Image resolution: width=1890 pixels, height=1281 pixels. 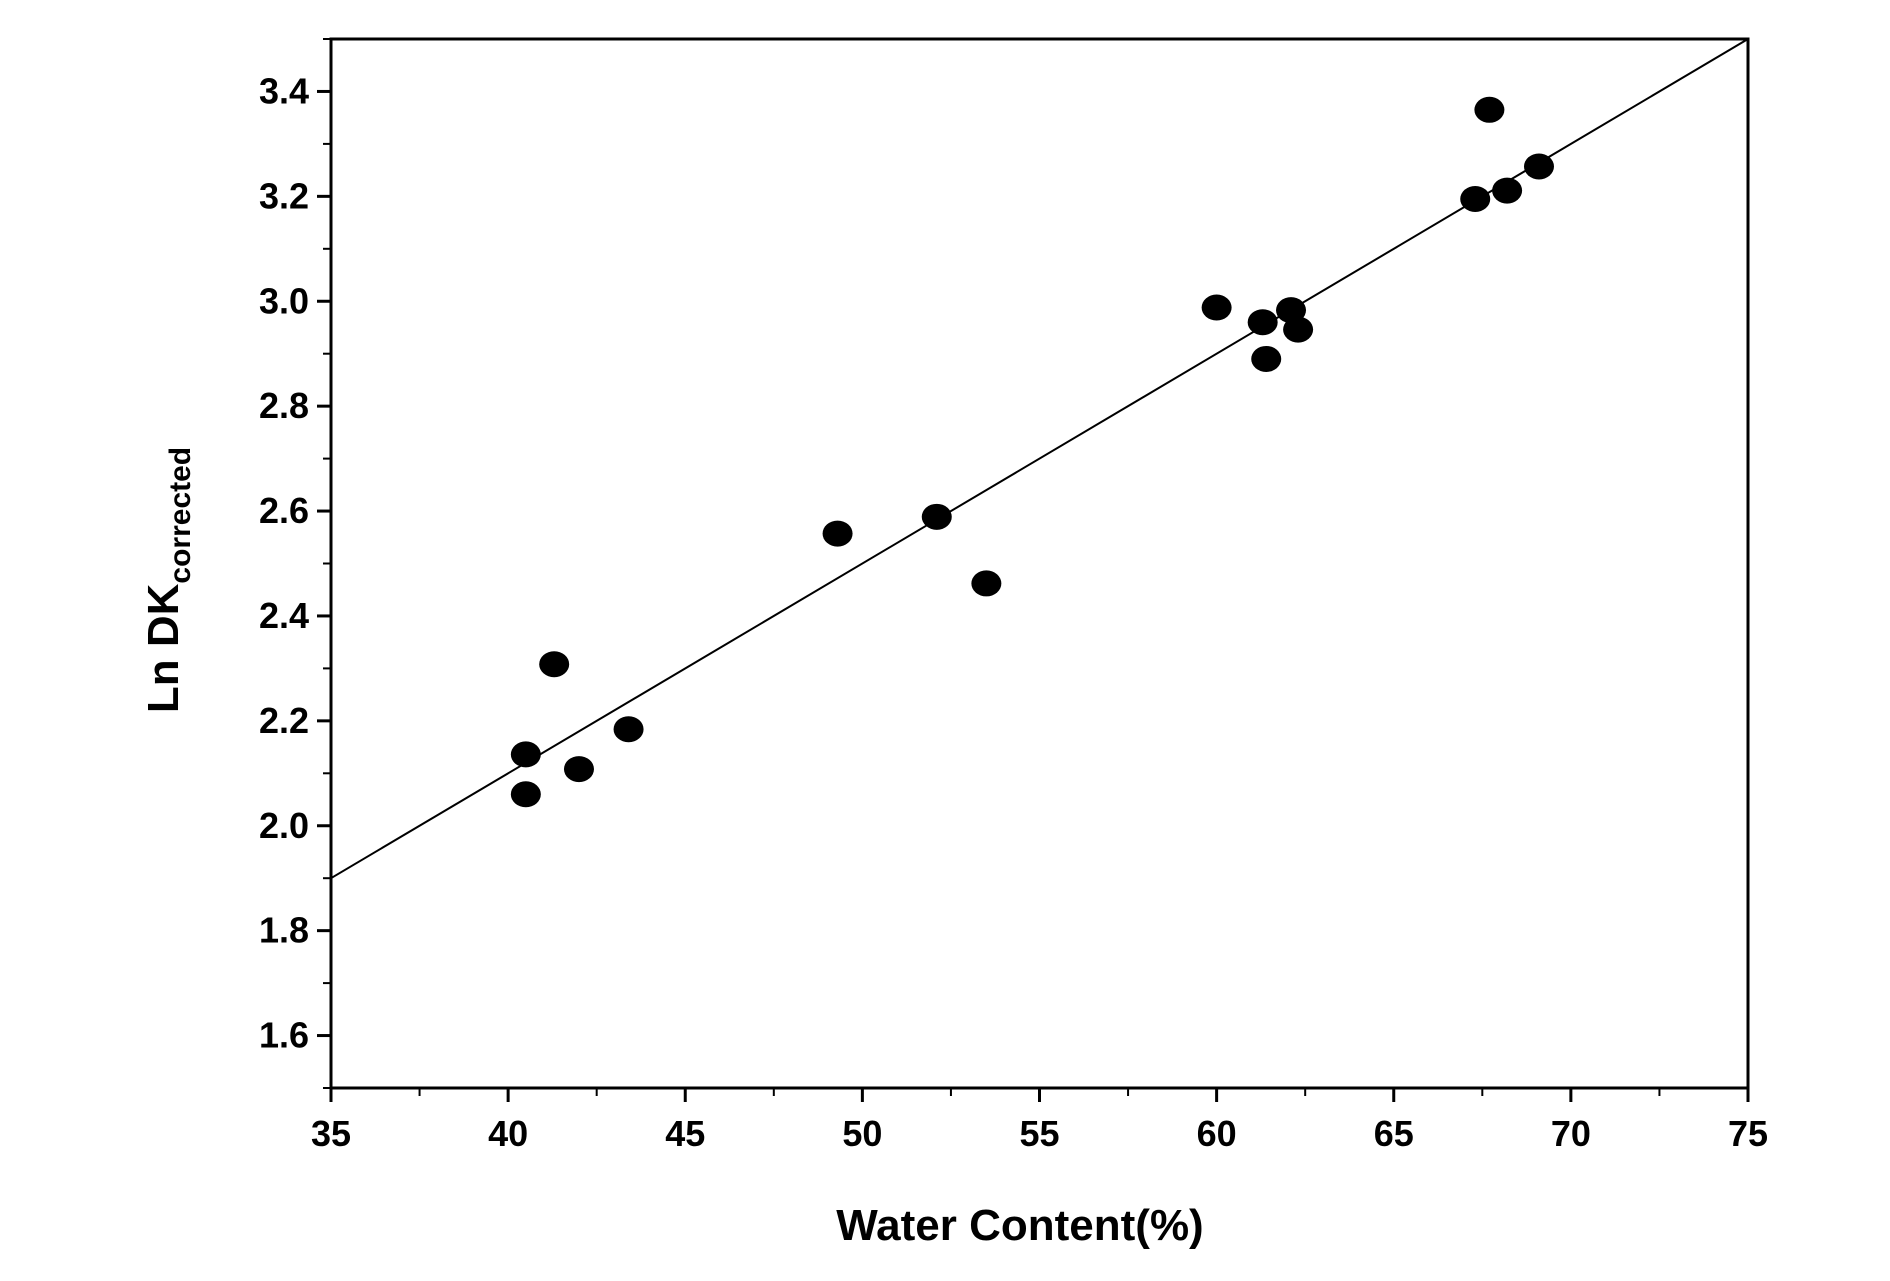 What do you see at coordinates (862, 1133) in the screenshot?
I see `x-tick-label: 50` at bounding box center [862, 1133].